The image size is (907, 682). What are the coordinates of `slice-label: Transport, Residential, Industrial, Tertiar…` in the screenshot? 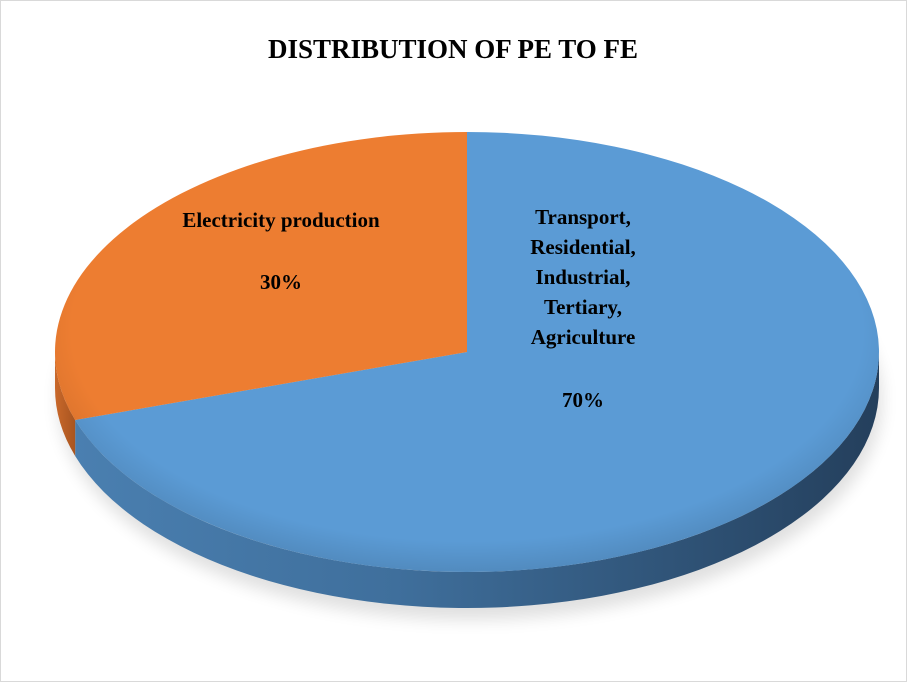 It's located at (583, 277).